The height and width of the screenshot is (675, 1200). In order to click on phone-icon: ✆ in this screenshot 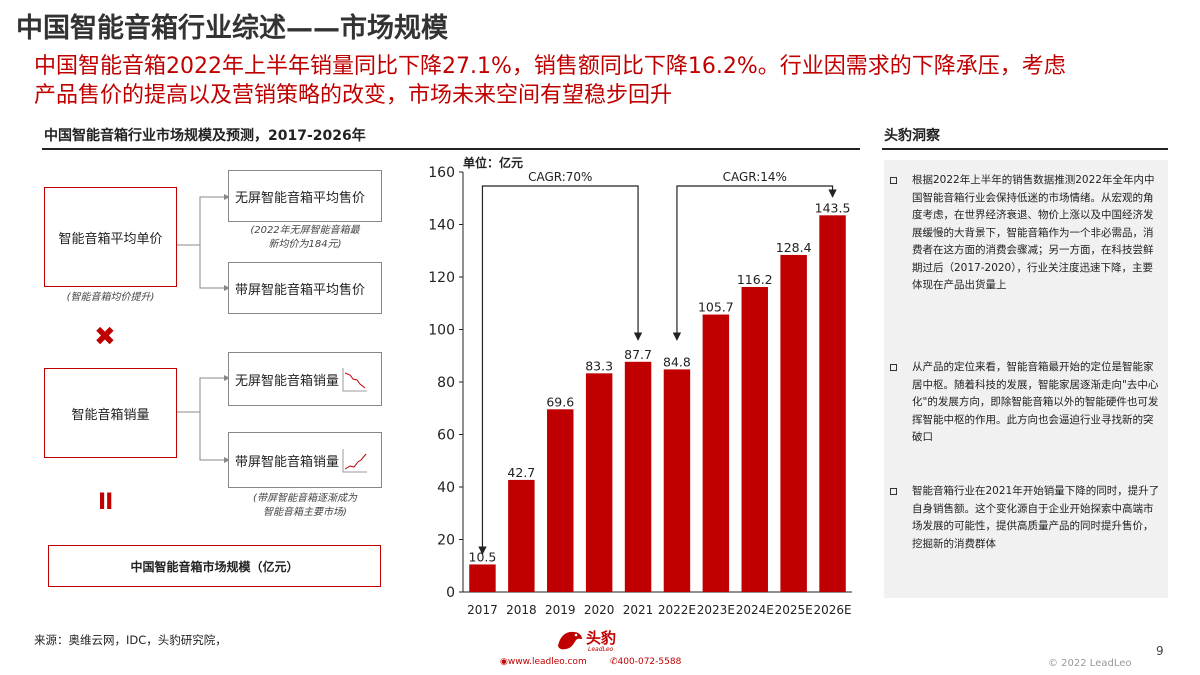, I will do `click(614, 662)`.